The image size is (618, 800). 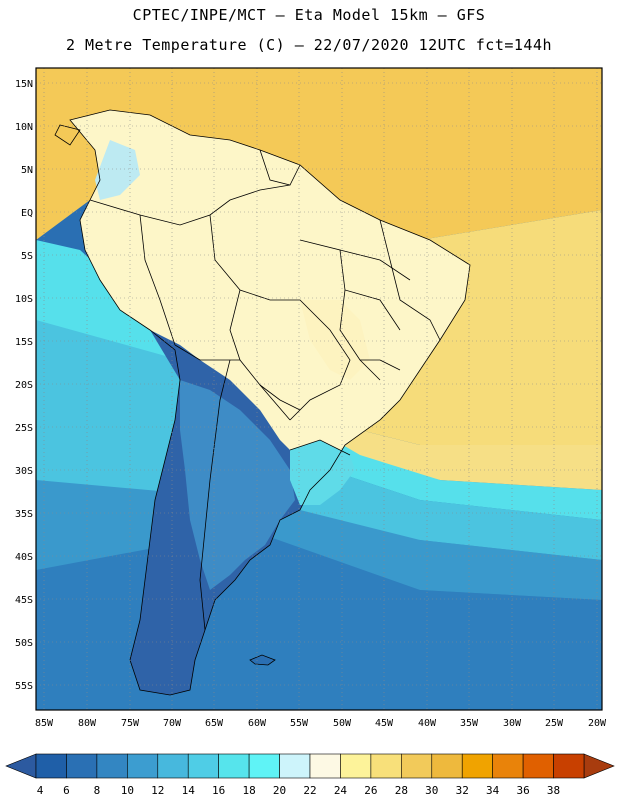 I want to click on legend-label: 24, so click(x=341, y=790).